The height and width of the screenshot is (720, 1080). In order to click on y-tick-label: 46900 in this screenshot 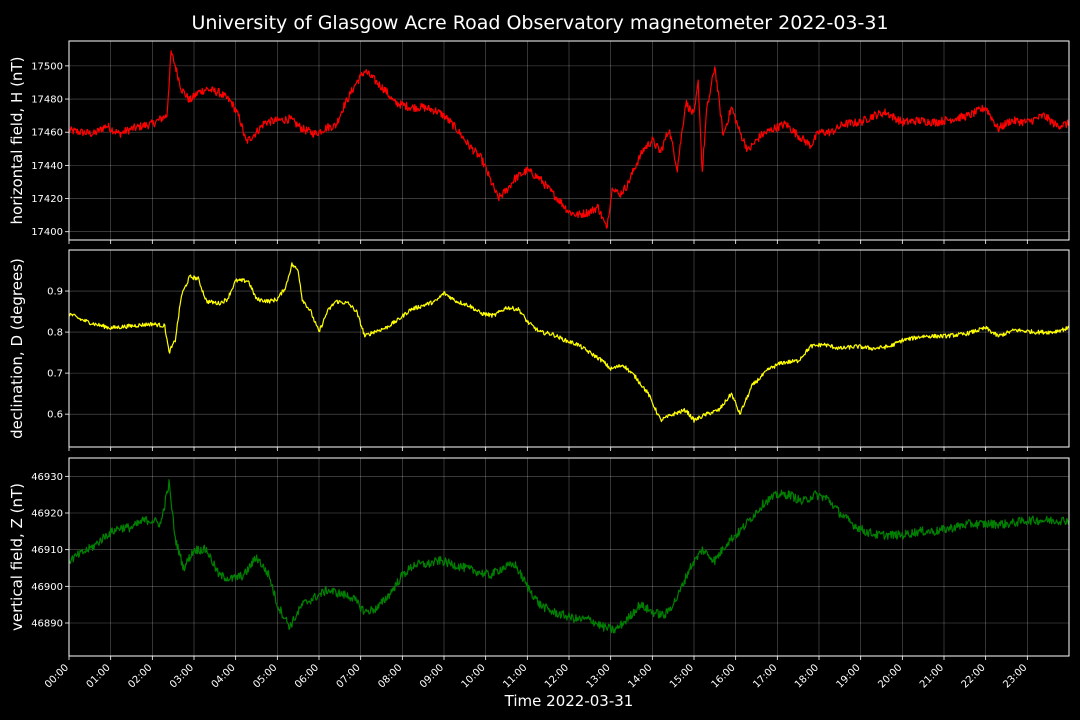, I will do `click(47, 587)`.